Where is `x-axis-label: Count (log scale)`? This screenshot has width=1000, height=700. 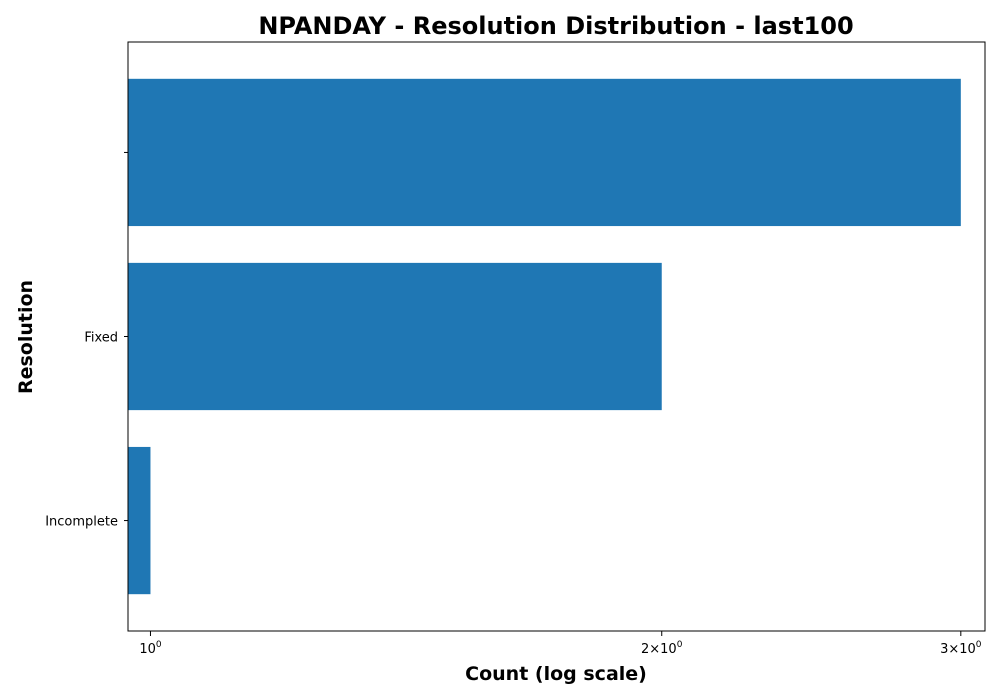 x-axis-label: Count (log scale) is located at coordinates (556, 674).